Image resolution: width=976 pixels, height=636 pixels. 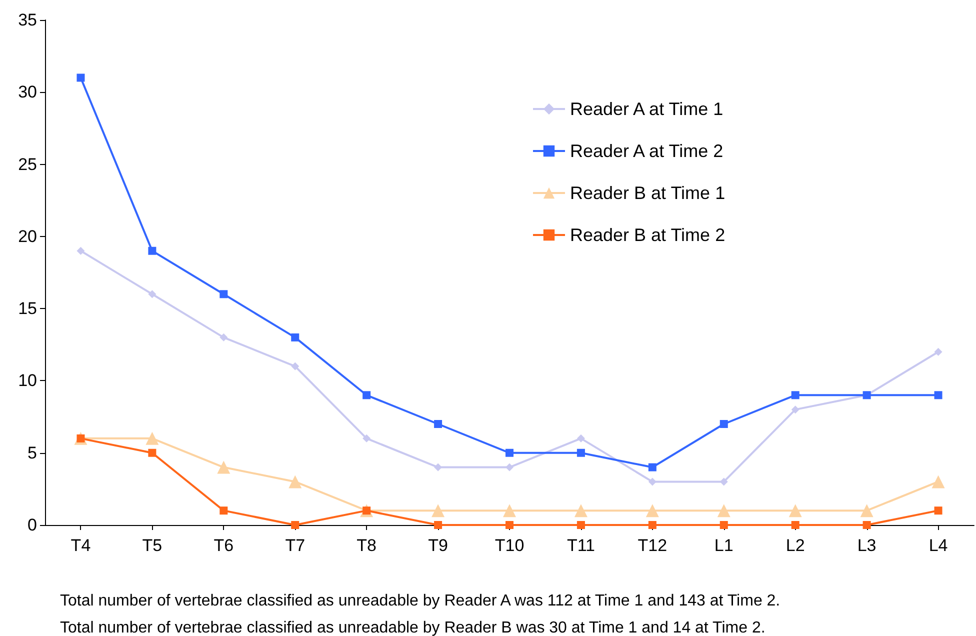 What do you see at coordinates (27, 236) in the screenshot?
I see `y-tick-label: 20` at bounding box center [27, 236].